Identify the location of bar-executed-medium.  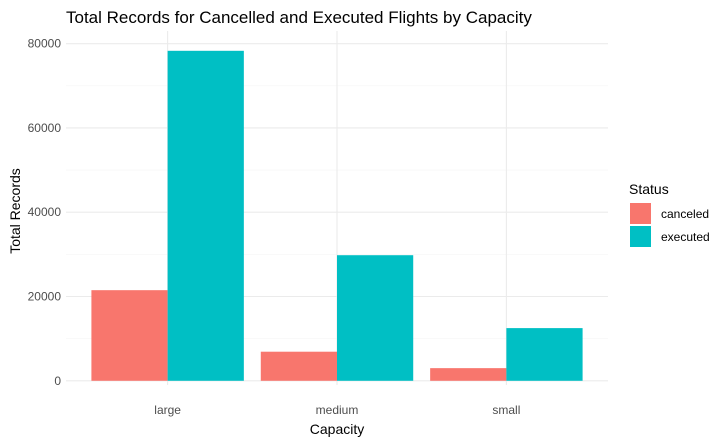
(375, 318).